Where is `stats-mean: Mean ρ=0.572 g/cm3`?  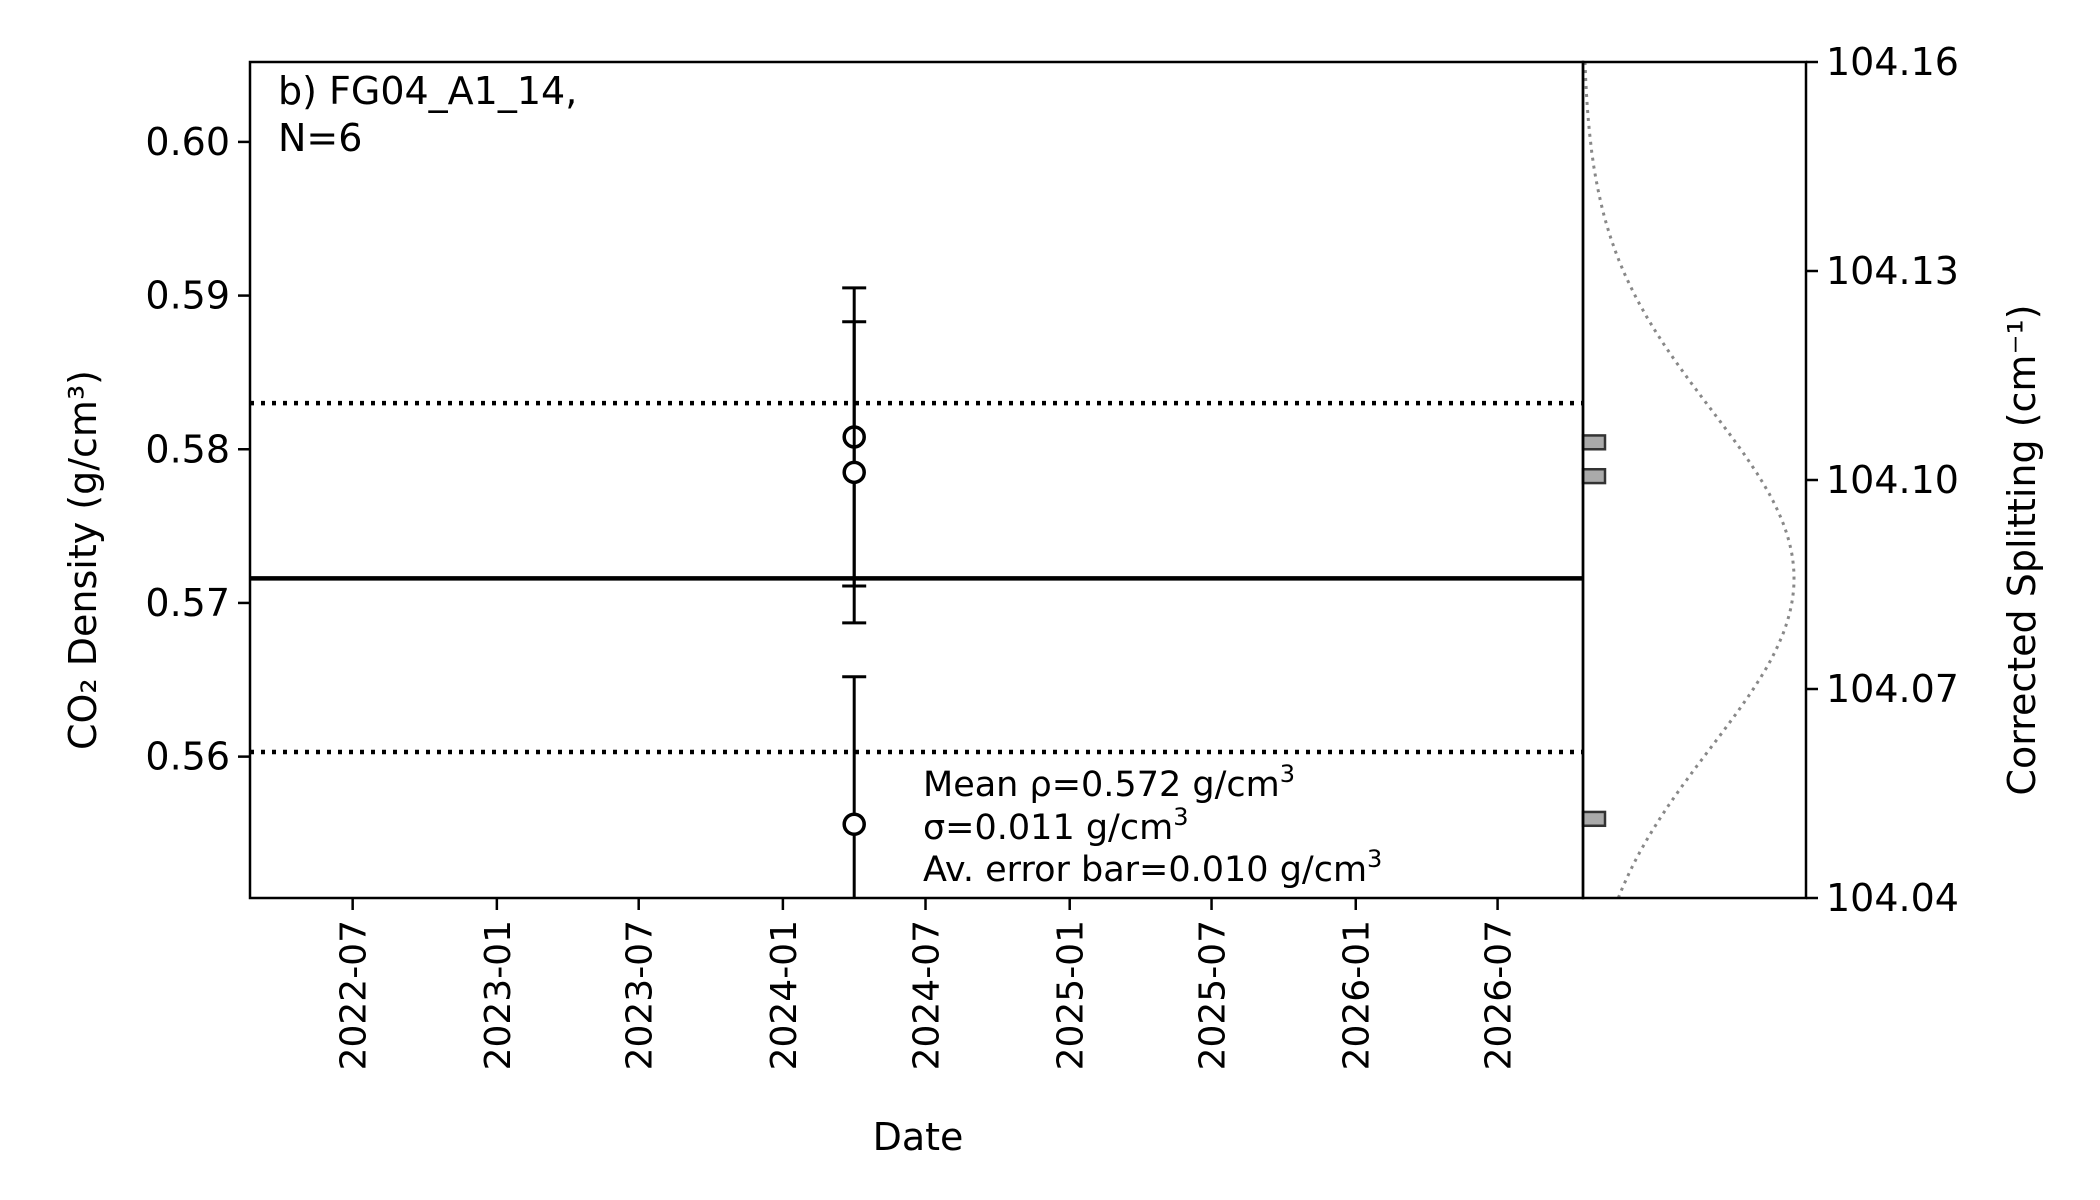
stats-mean: Mean ρ=0.572 g/cm3 is located at coordinates (1109, 782).